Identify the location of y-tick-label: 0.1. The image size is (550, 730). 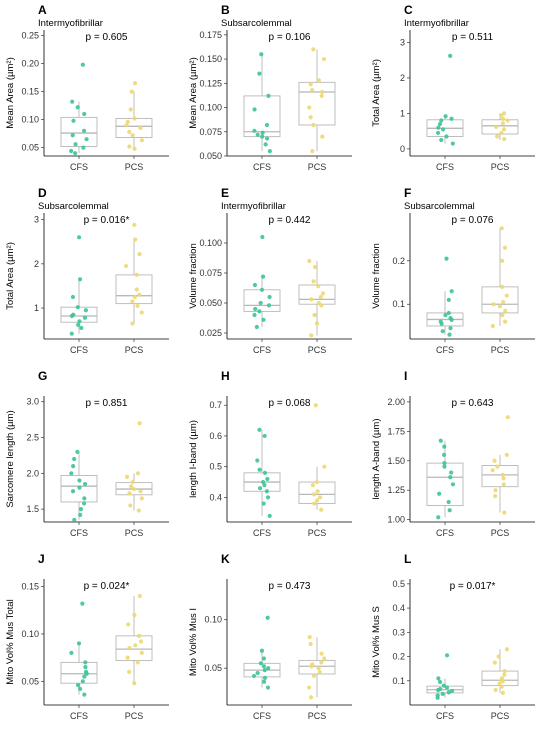
(398, 304).